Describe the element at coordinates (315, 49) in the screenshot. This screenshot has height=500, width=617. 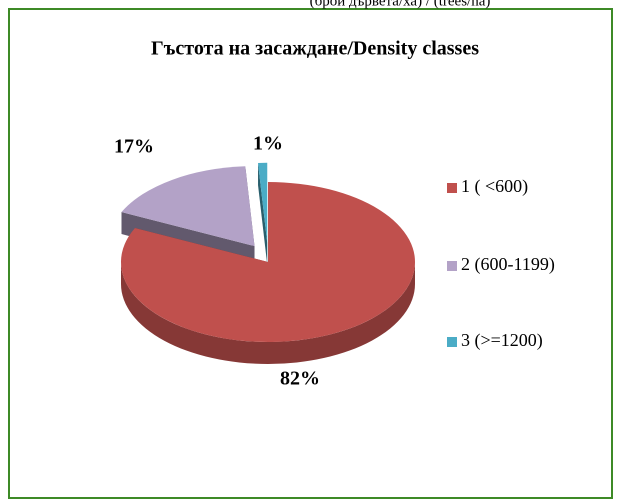
I see `chart-title: Гъстота на засаждане/Density classes` at that location.